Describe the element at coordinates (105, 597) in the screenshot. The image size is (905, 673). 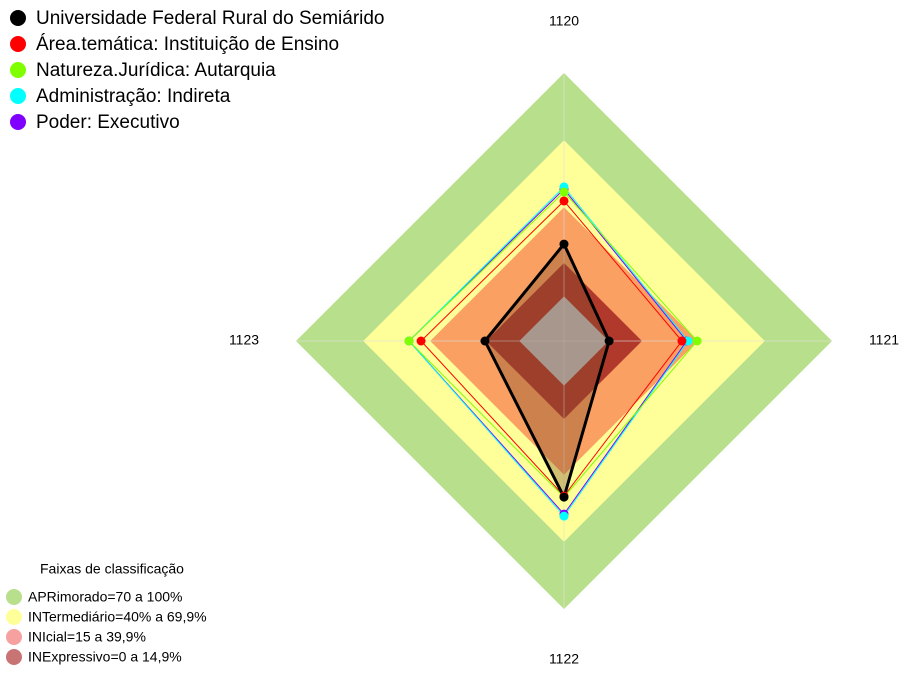
I see `band-legend-label: APRimorado=70 a 100%` at that location.